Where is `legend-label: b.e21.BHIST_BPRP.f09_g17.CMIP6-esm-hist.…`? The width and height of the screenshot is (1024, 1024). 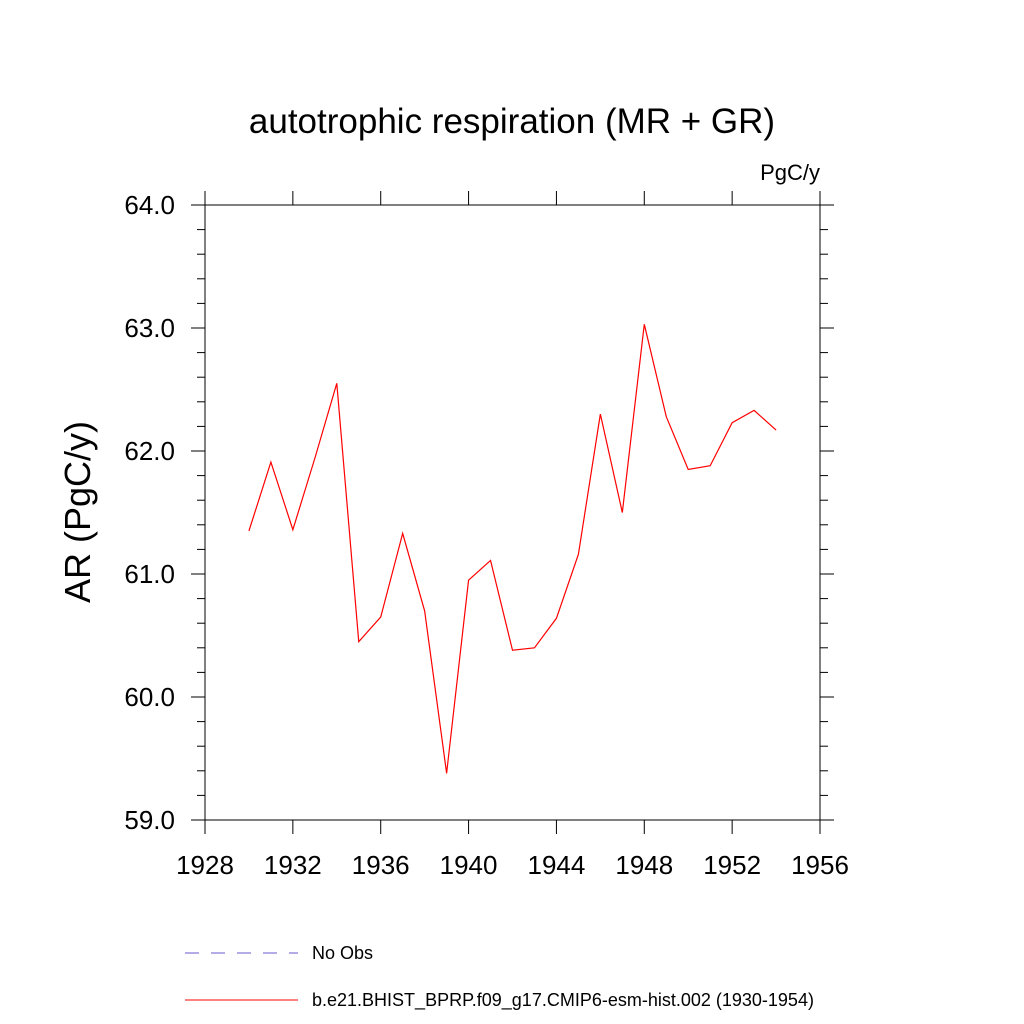 legend-label: b.e21.BHIST_BPRP.f09_g17.CMIP6-esm-hist.… is located at coordinates (563, 1000).